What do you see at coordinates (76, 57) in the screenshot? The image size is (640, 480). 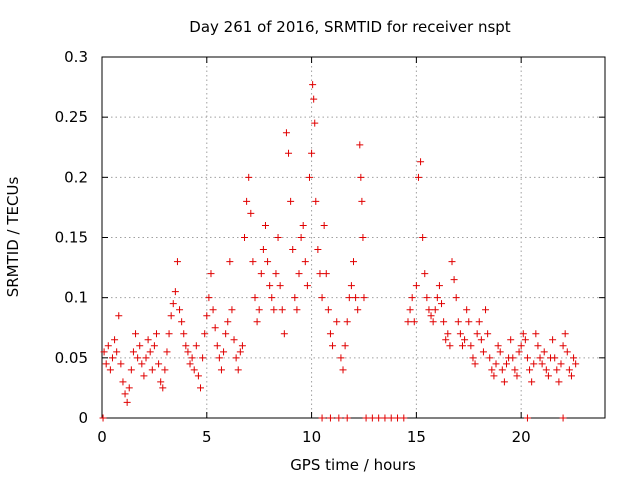 I see `y-tick-label: 0.3` at bounding box center [76, 57].